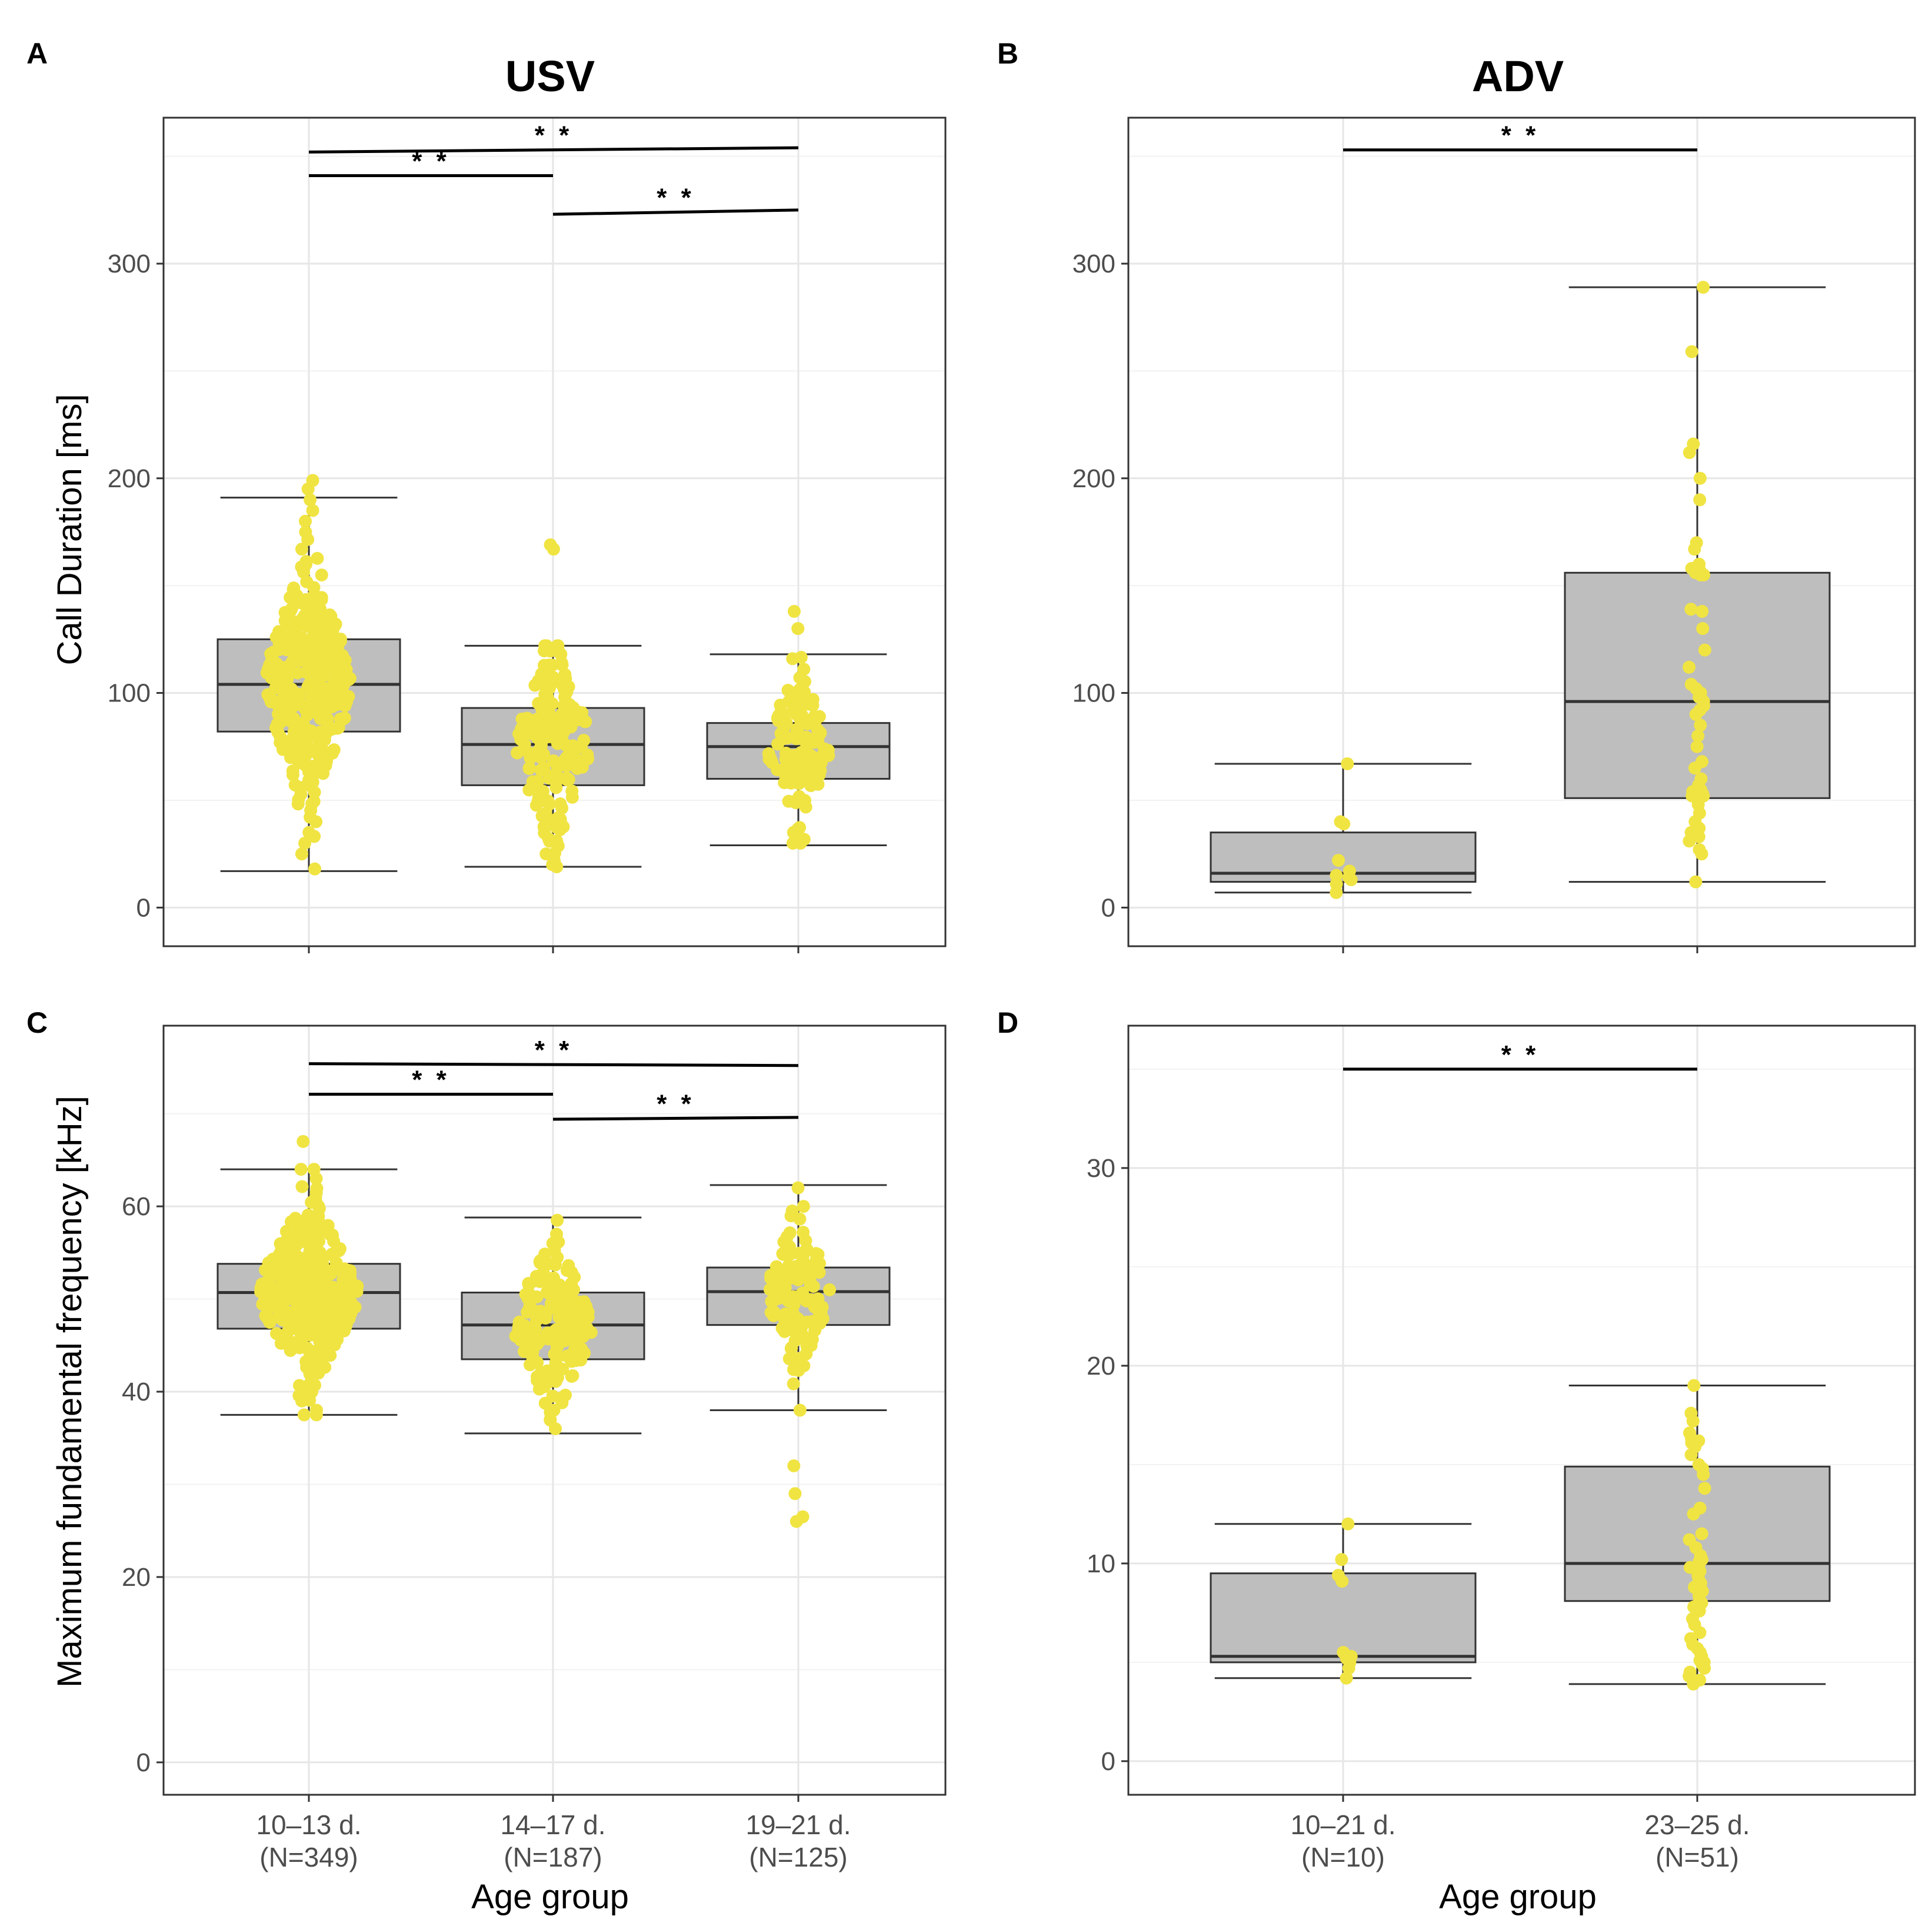 Image resolution: width=1932 pixels, height=1926 pixels. I want to click on panel-d-x-tick-label: 23–25 d., so click(1697, 1824).